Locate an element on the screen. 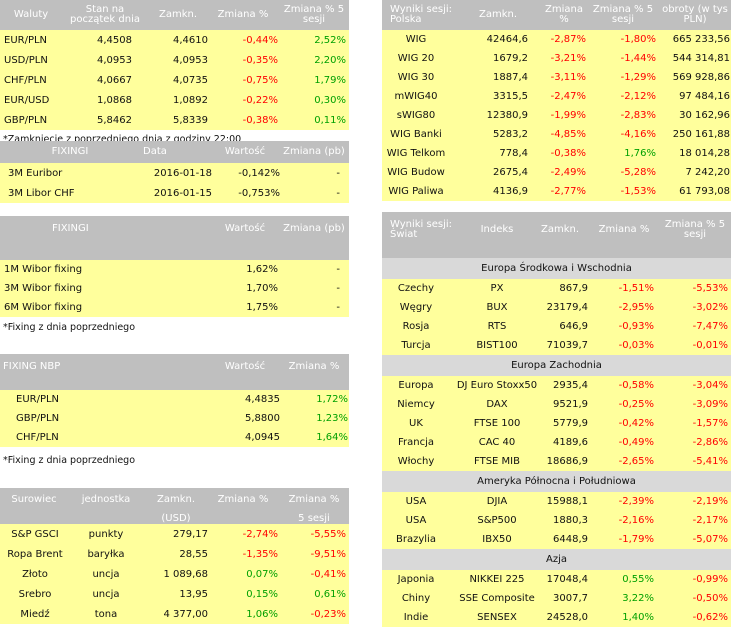 Image resolution: width=731 pixels, height=627 pixels. table-row: USA DJIA 15988,1 -2,39% -2,19% is located at coordinates (556, 501).